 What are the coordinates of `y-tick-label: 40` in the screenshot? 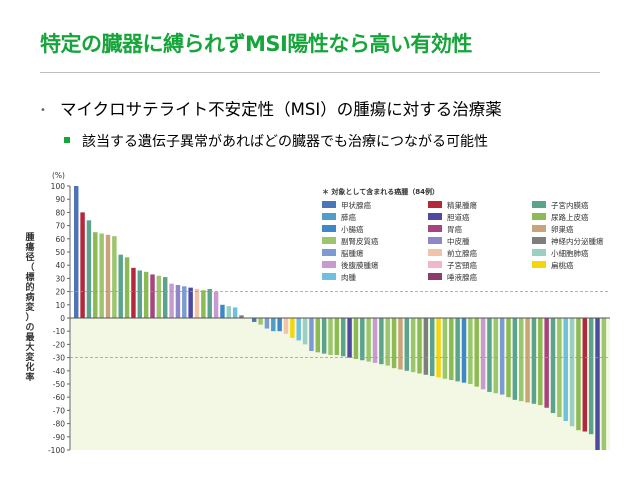 It's located at (60, 265).